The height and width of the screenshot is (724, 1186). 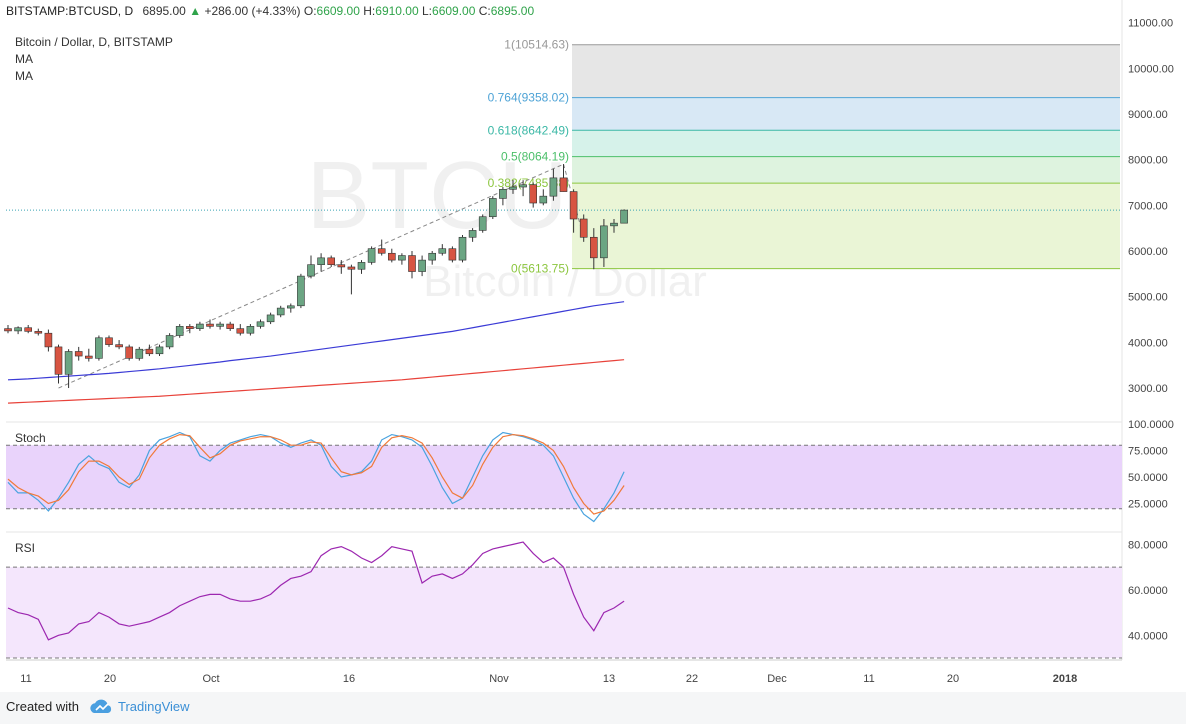 I want to click on fib-level-label: 0.5(8064.19), so click(x=535, y=157).